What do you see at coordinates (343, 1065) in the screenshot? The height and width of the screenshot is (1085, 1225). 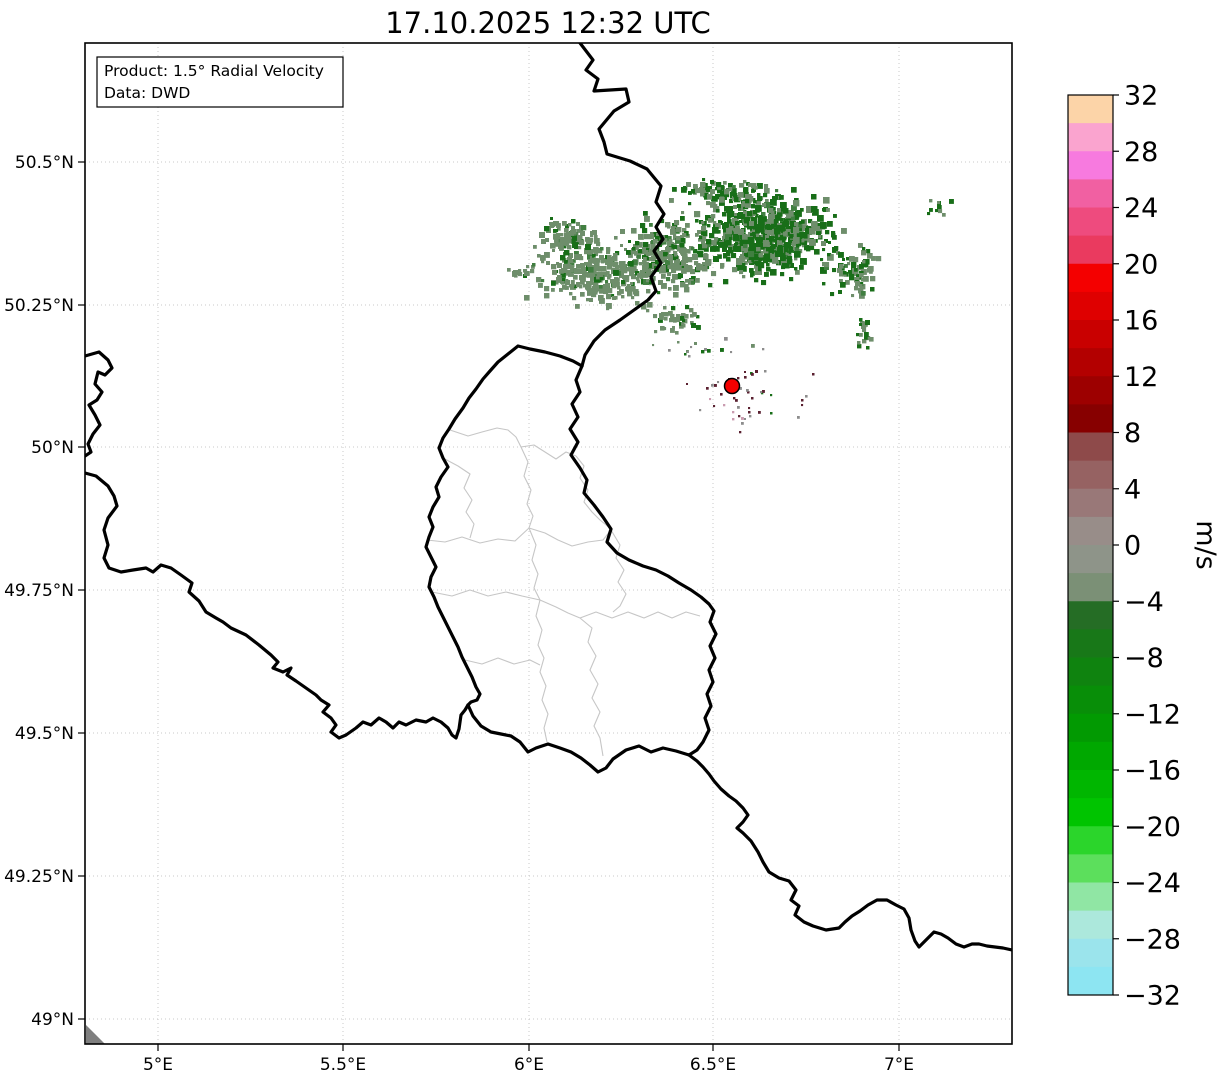 I see `x-tick-label: 5.5°E` at bounding box center [343, 1065].